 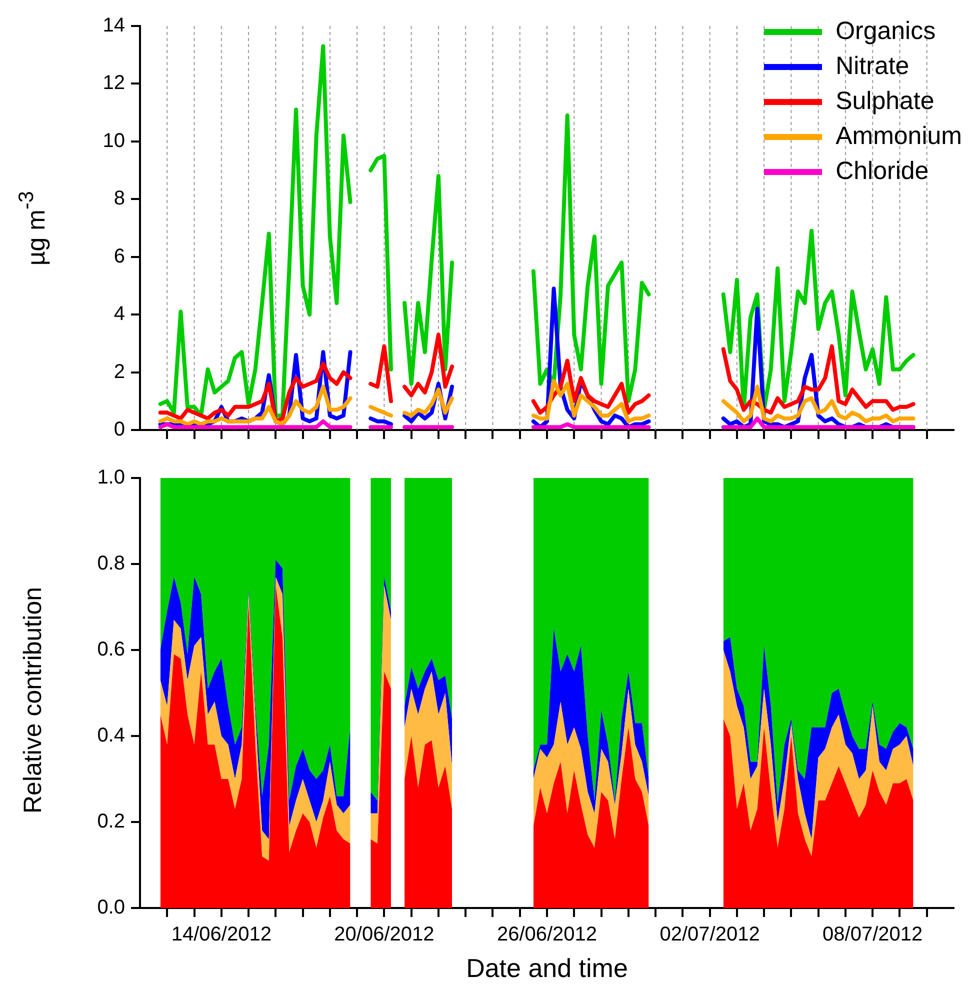 I want to click on x-tick-label: 20/06/2012, so click(x=384, y=935).